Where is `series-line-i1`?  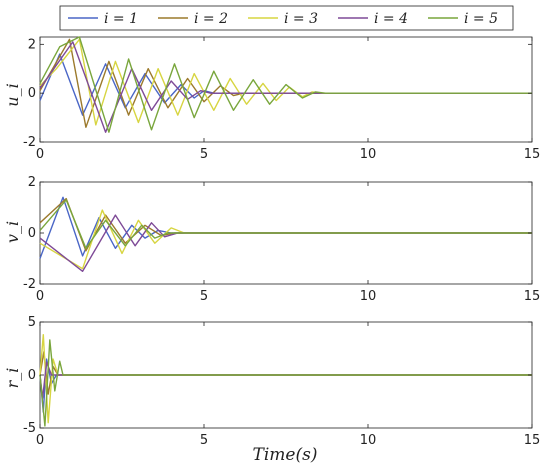
series-line-i1 is located at coordinates (285, 227).